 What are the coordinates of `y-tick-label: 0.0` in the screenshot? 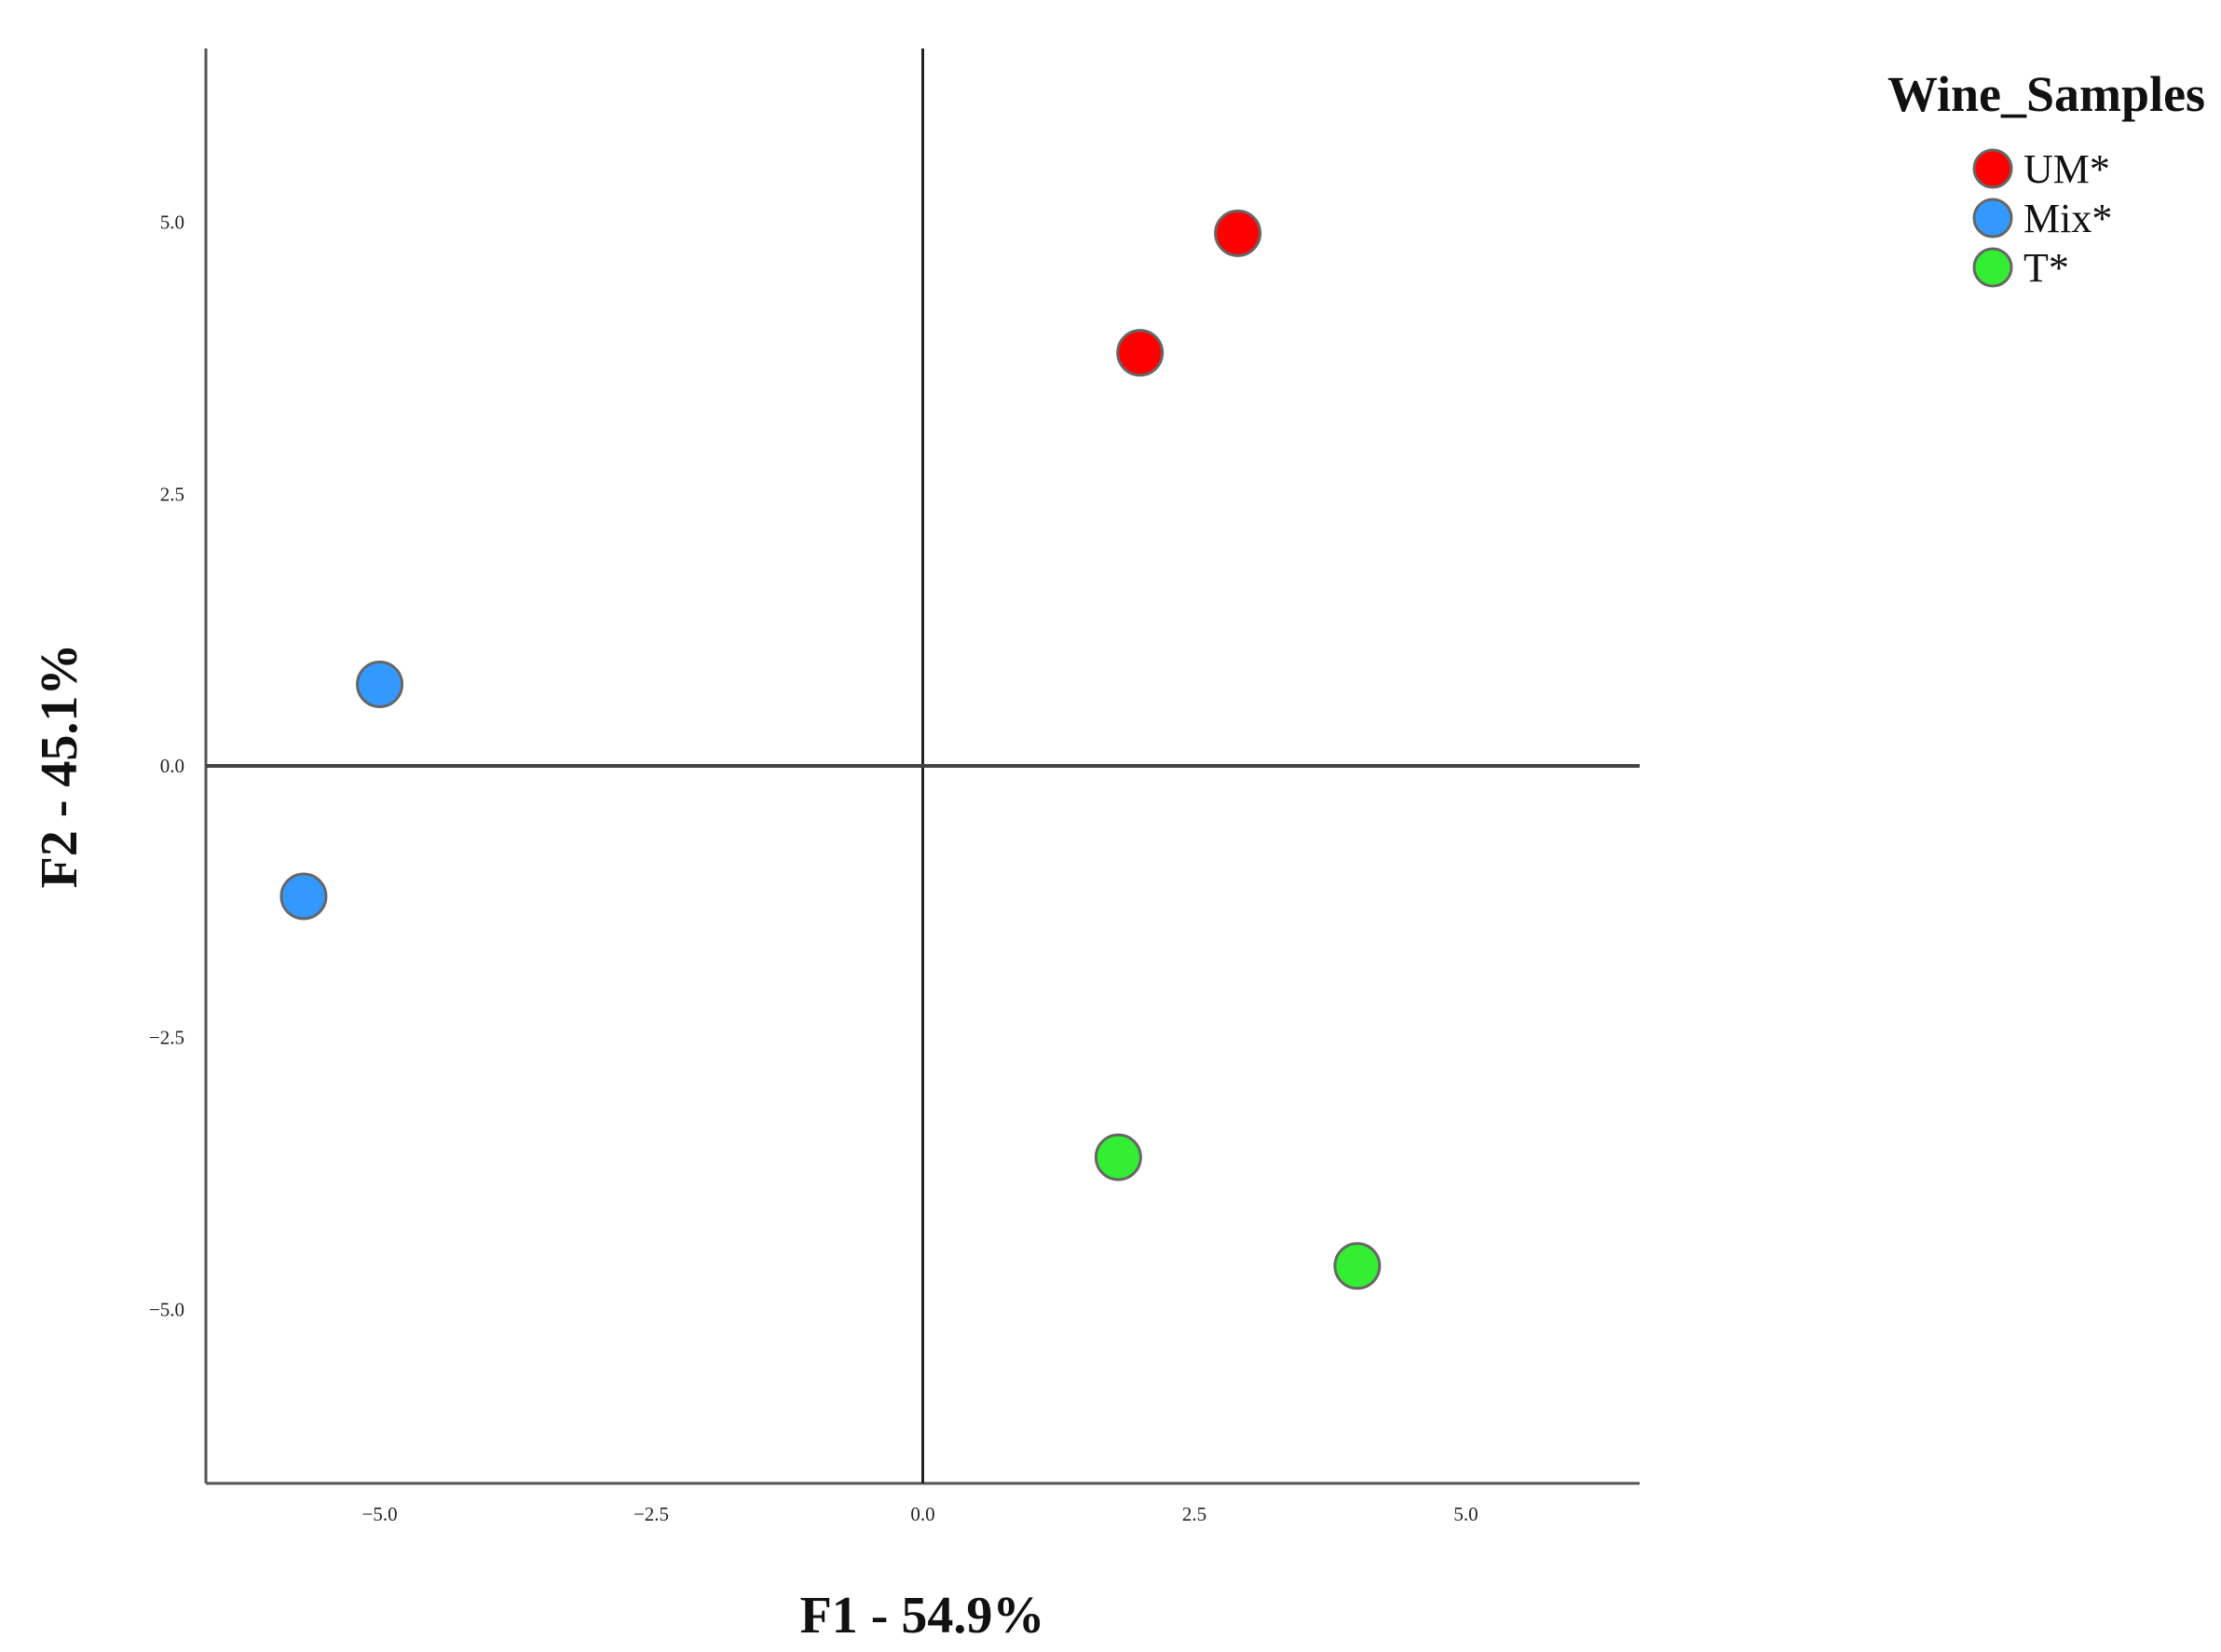 It's located at (172, 766).